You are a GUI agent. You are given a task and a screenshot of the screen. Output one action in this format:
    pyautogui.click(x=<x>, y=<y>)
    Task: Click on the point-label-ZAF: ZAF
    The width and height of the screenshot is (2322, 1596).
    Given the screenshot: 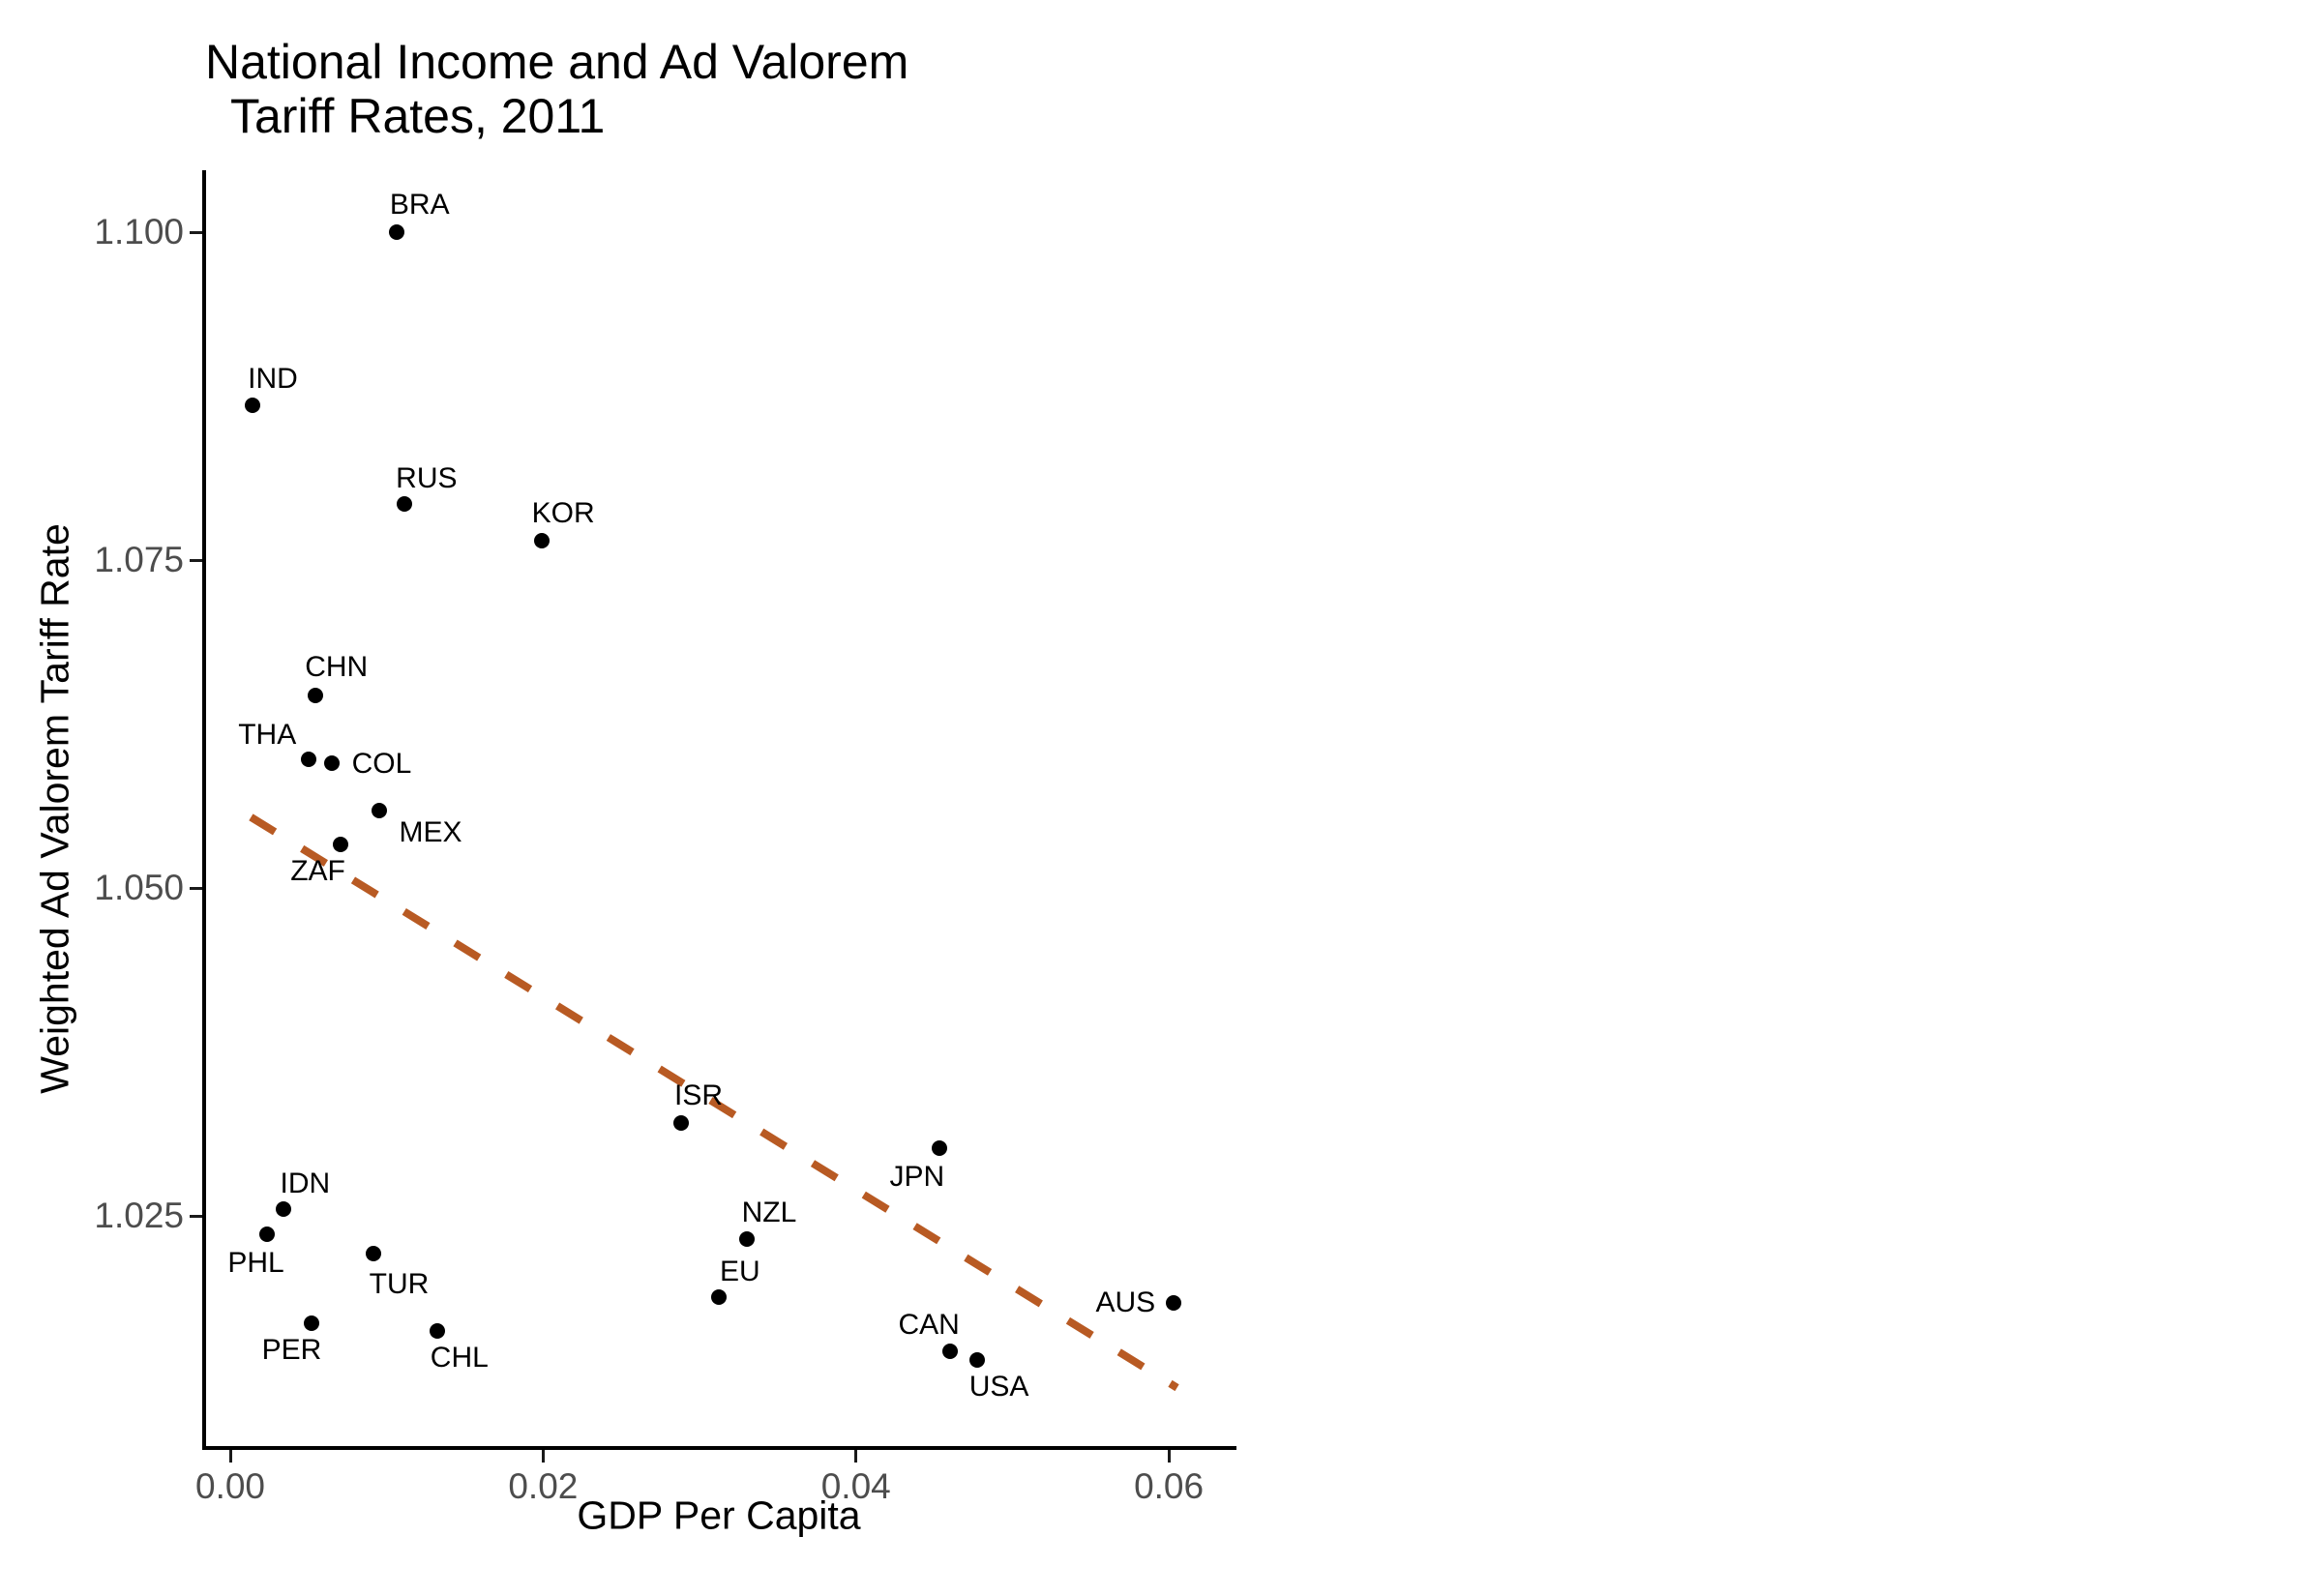 What is the action you would take?
    pyautogui.click(x=317, y=871)
    